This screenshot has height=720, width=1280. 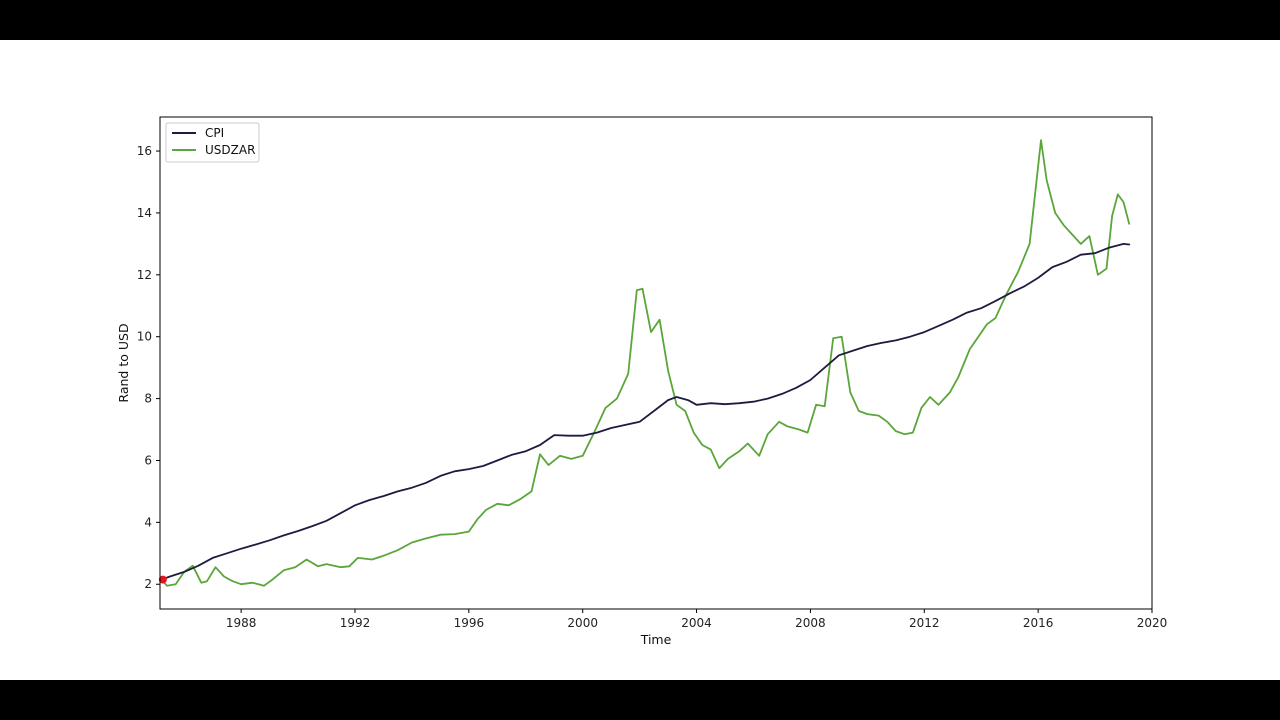 I want to click on y-tick-label: 14, so click(x=144, y=213).